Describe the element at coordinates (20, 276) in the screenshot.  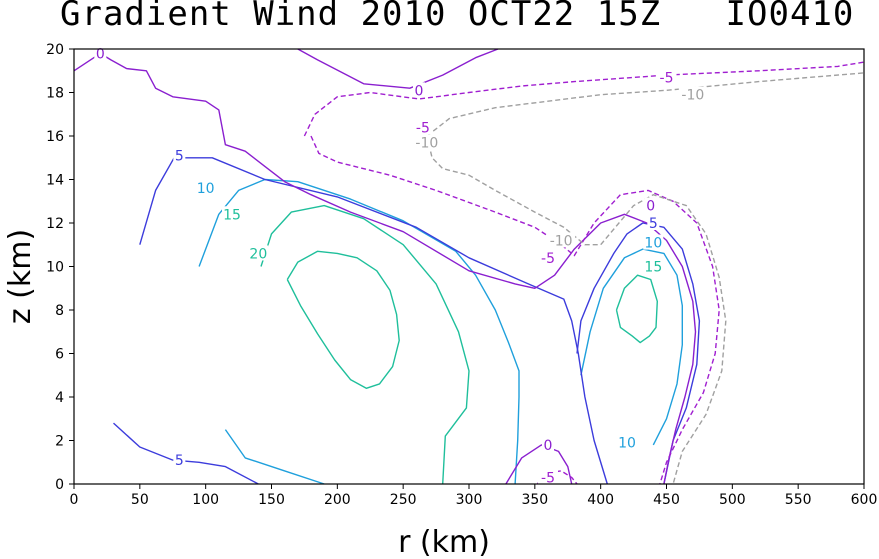
I see `y-axis-label: z (km)` at that location.